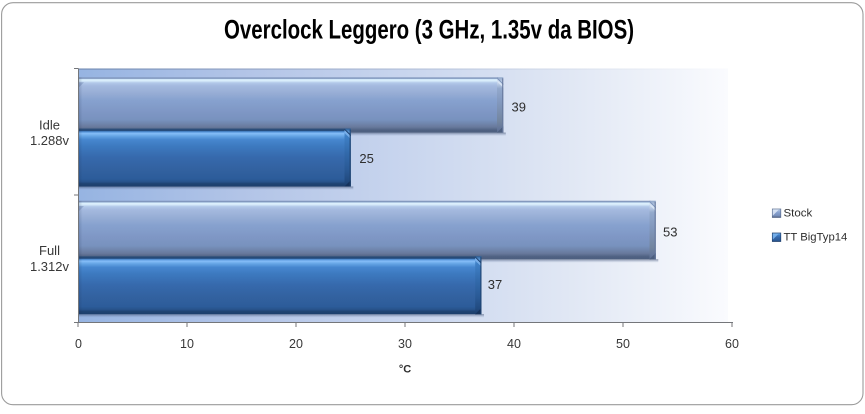  Describe the element at coordinates (514, 344) in the screenshot. I see `svg-text: 40` at that location.